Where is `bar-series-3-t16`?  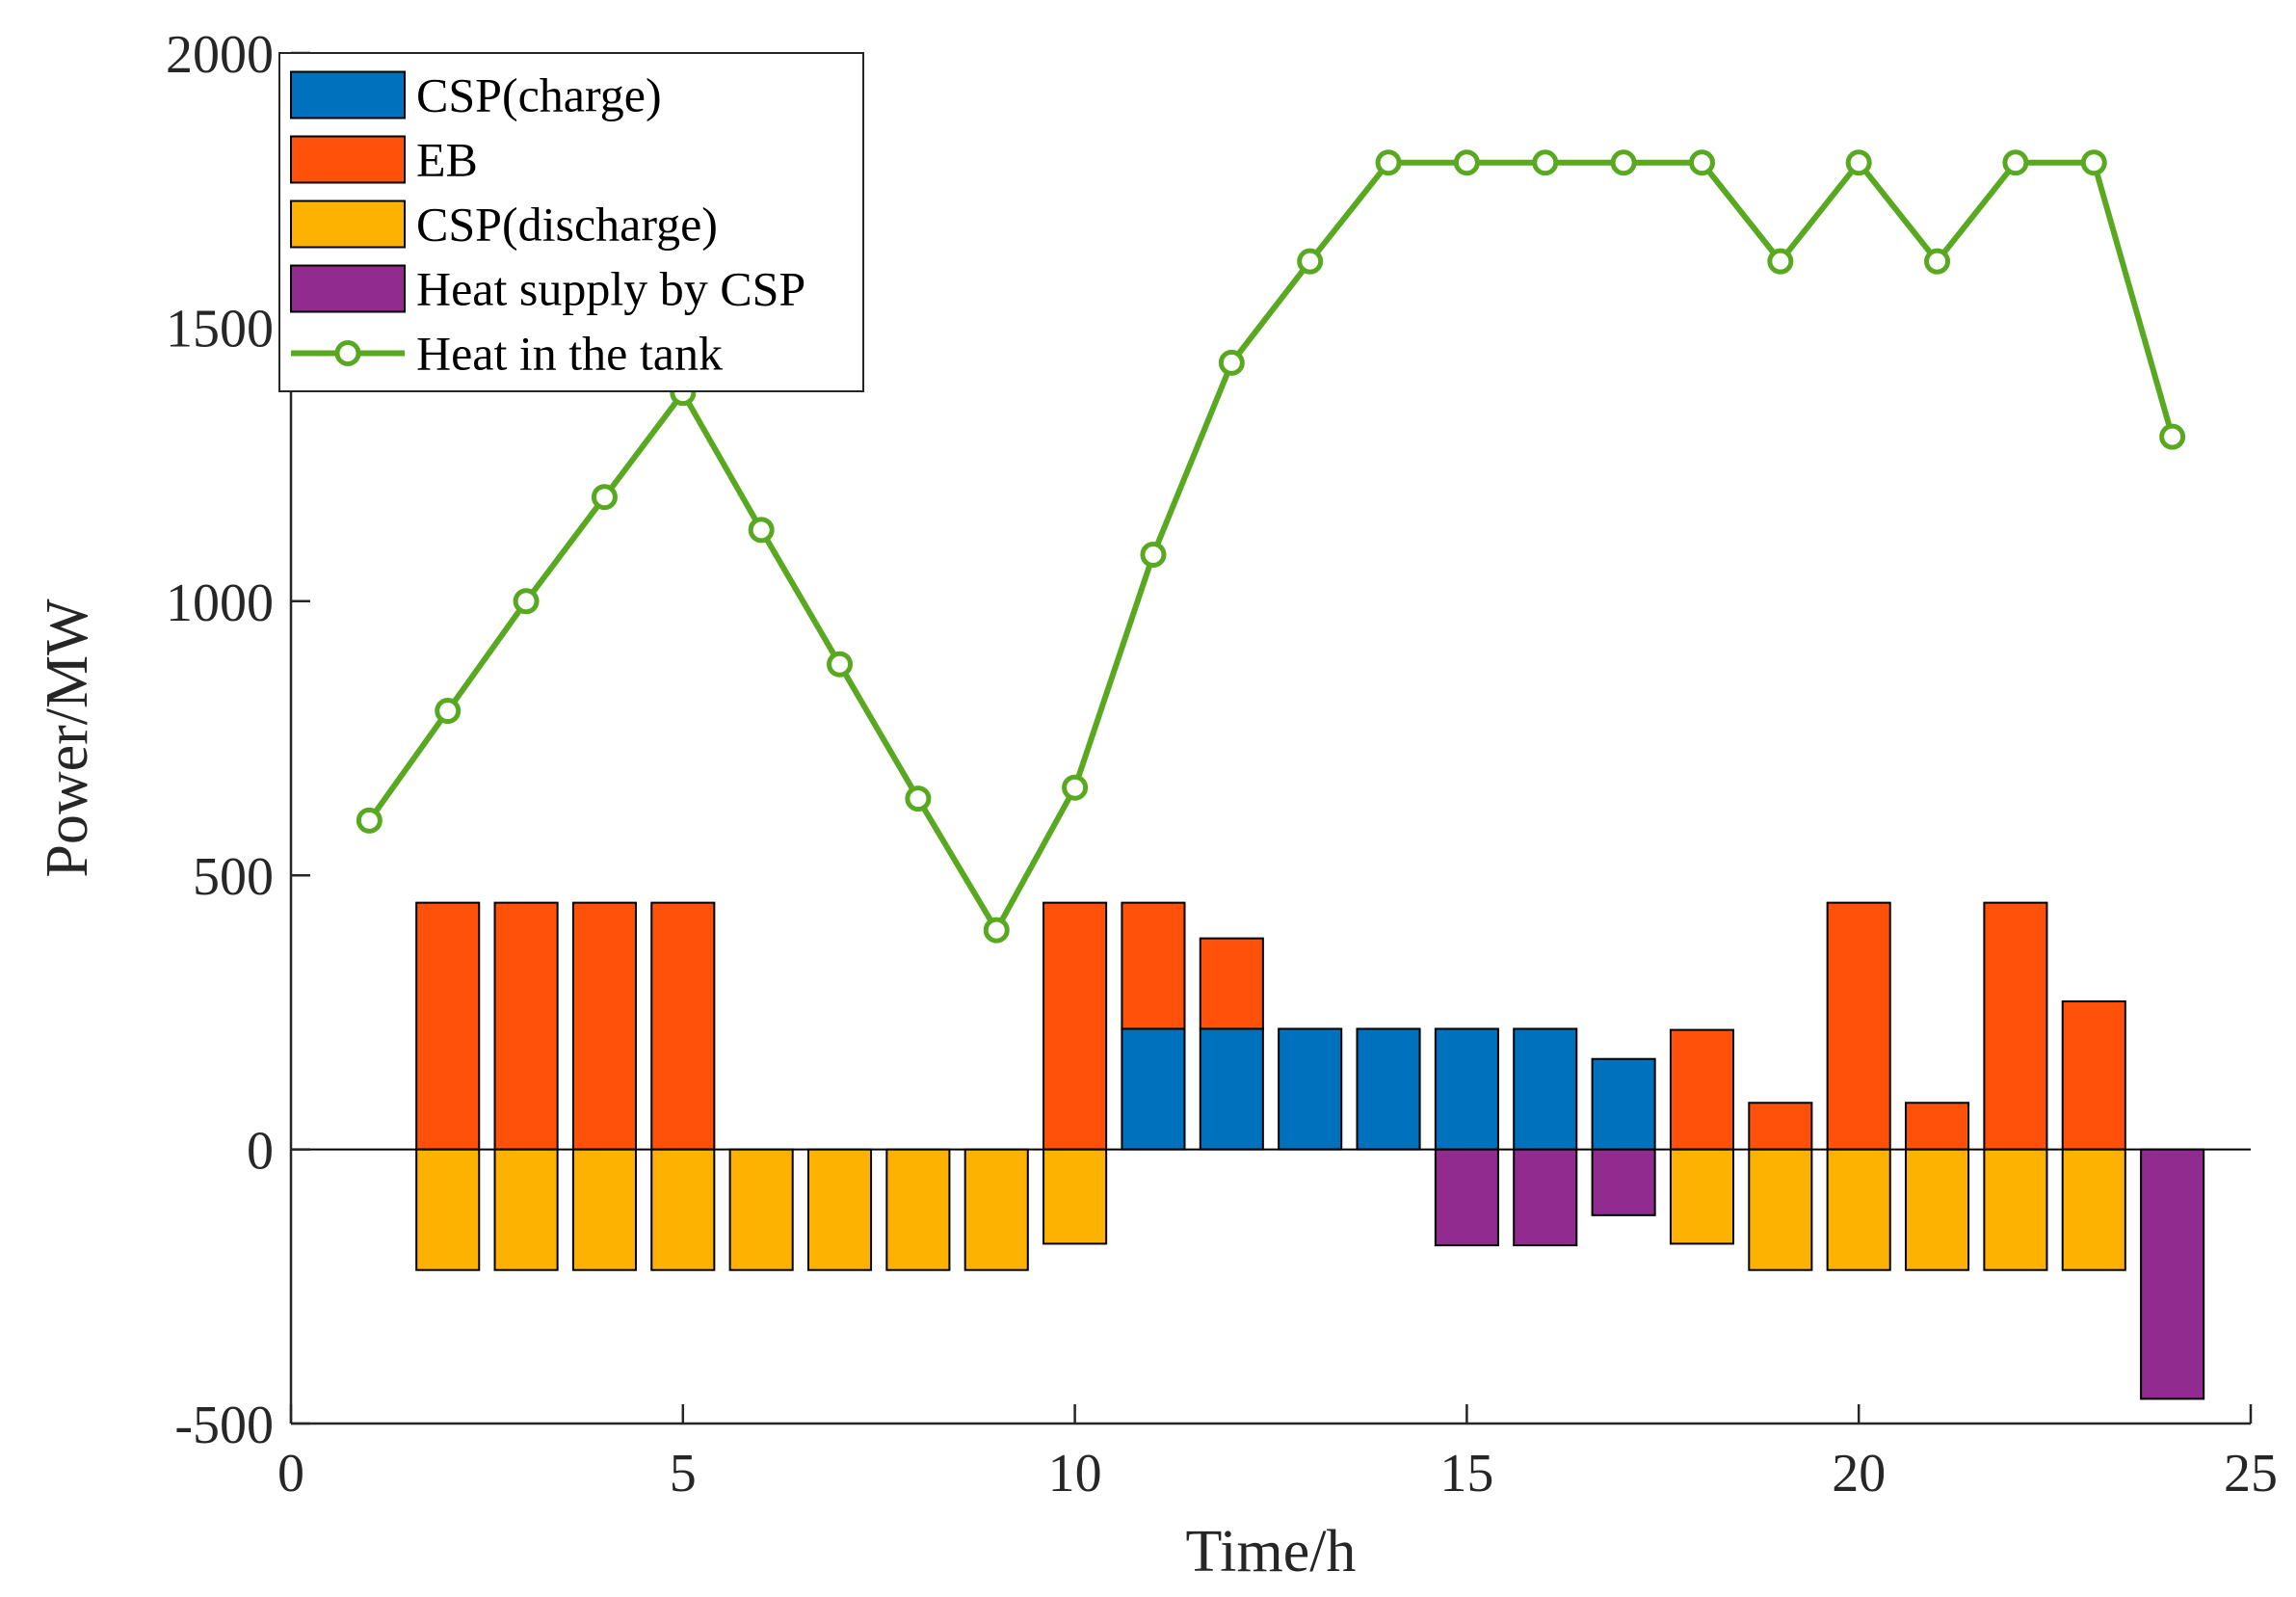 bar-series-3-t16 is located at coordinates (1545, 1198).